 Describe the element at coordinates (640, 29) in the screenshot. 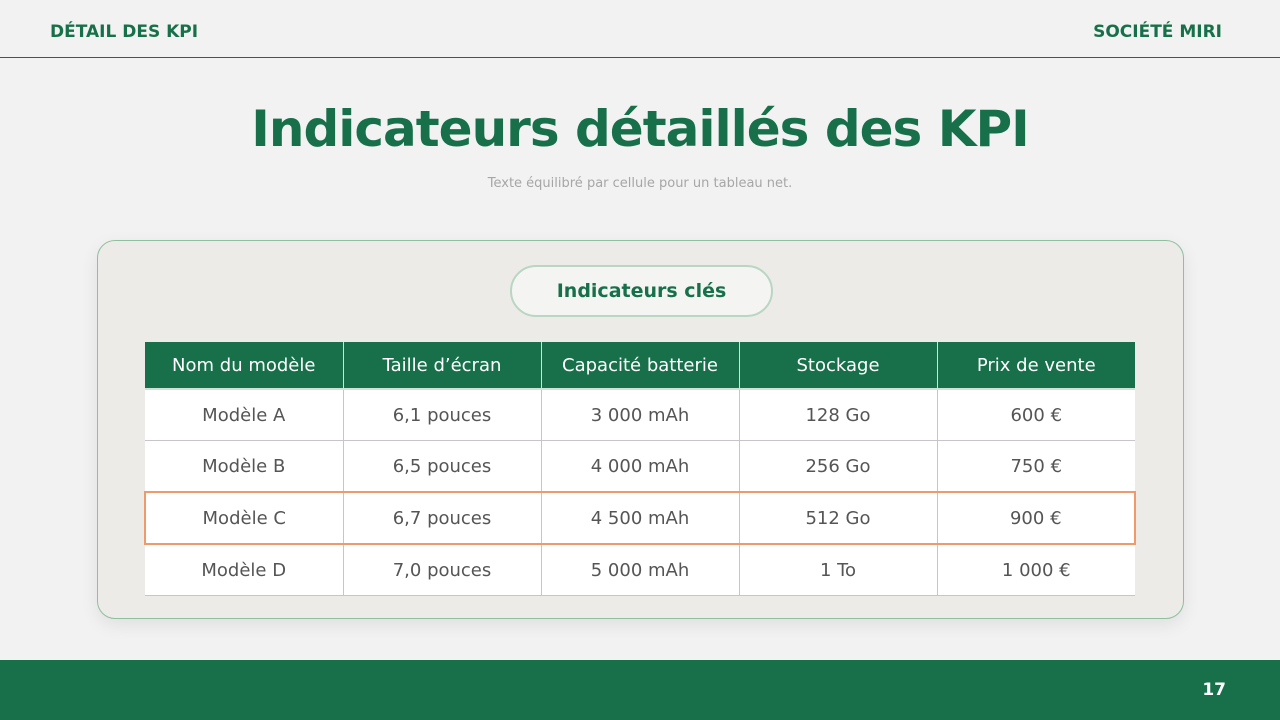

I see `header: DÉTAIL DES KPI SOCIÉTÉ MIRI` at that location.